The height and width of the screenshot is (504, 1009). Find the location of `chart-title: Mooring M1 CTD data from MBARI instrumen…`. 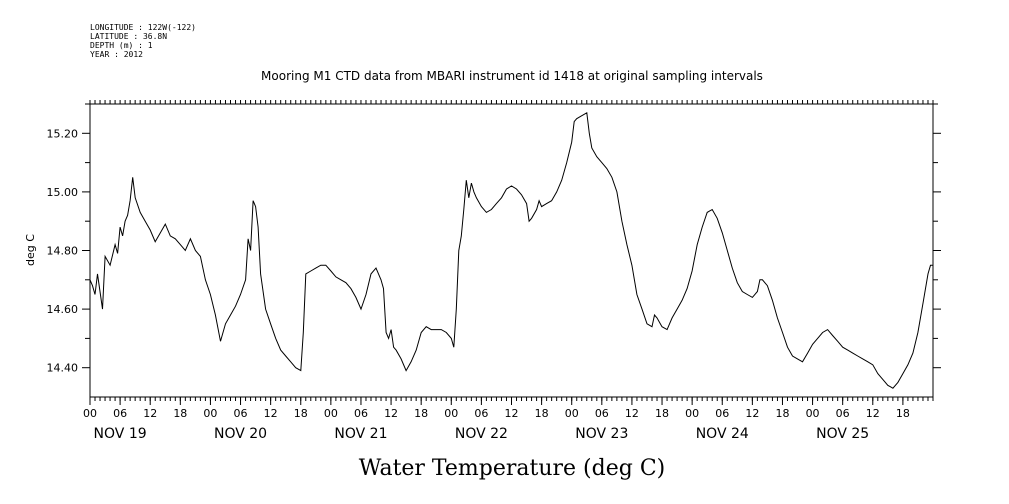

chart-title: Mooring M1 CTD data from MBARI instrumen… is located at coordinates (512, 76).